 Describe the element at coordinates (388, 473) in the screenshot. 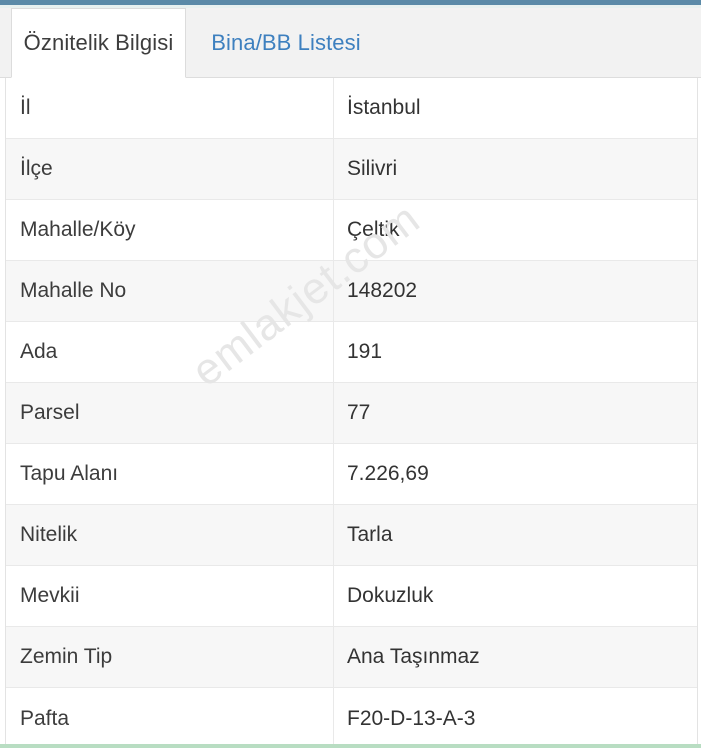

I see `table-cell-value: 7.226,69` at that location.